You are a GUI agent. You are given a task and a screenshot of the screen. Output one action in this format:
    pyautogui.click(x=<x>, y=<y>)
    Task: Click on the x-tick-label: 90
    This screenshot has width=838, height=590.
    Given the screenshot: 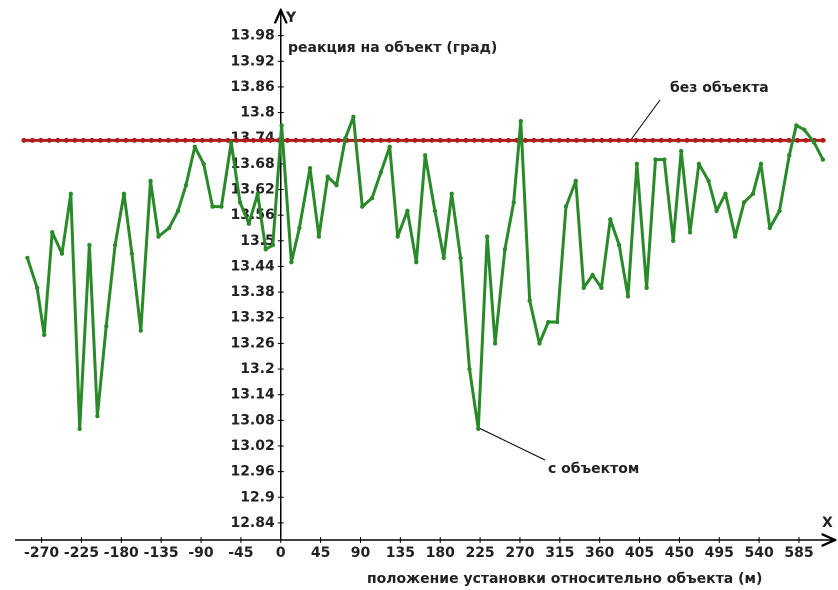 What is the action you would take?
    pyautogui.click(x=361, y=553)
    